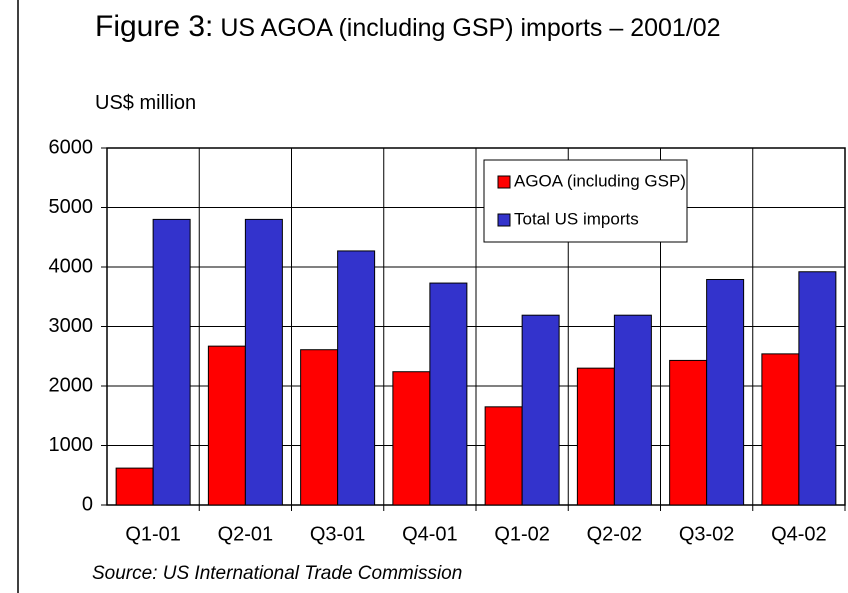  I want to click on legend-box, so click(585, 201).